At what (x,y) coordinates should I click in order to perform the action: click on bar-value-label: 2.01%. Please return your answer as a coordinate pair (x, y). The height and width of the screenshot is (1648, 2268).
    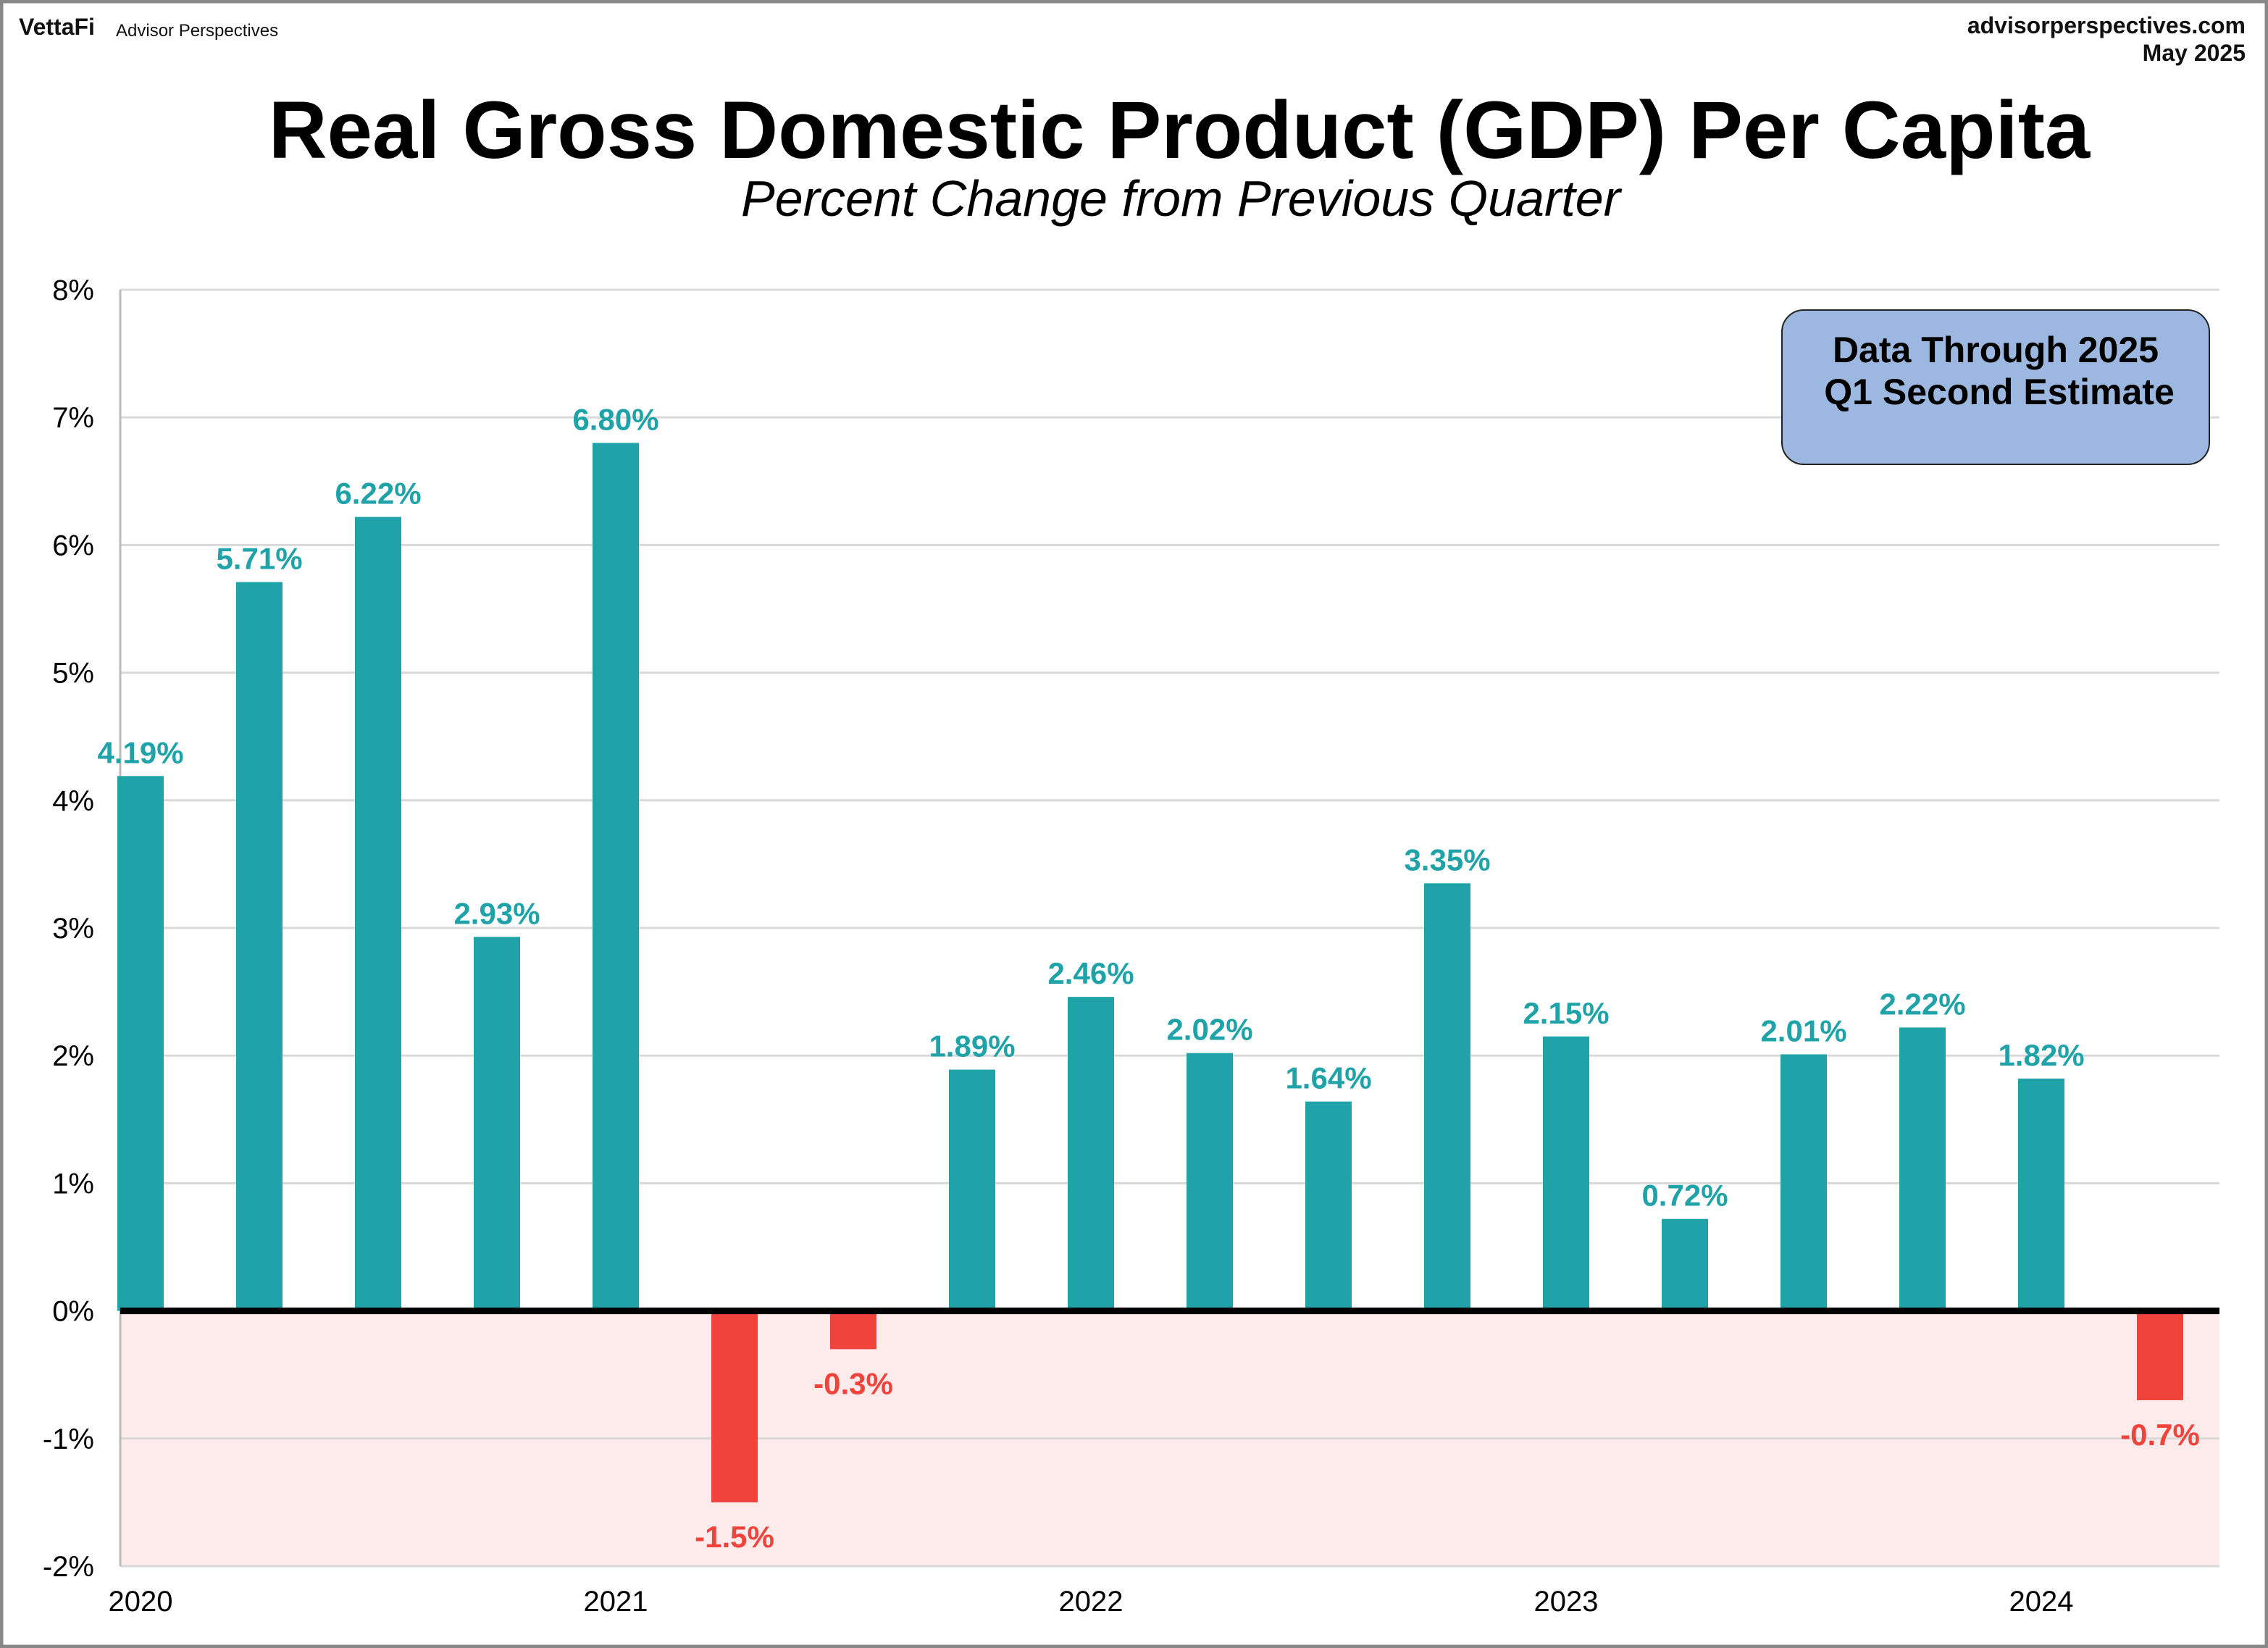
    Looking at the image, I should click on (1803, 1030).